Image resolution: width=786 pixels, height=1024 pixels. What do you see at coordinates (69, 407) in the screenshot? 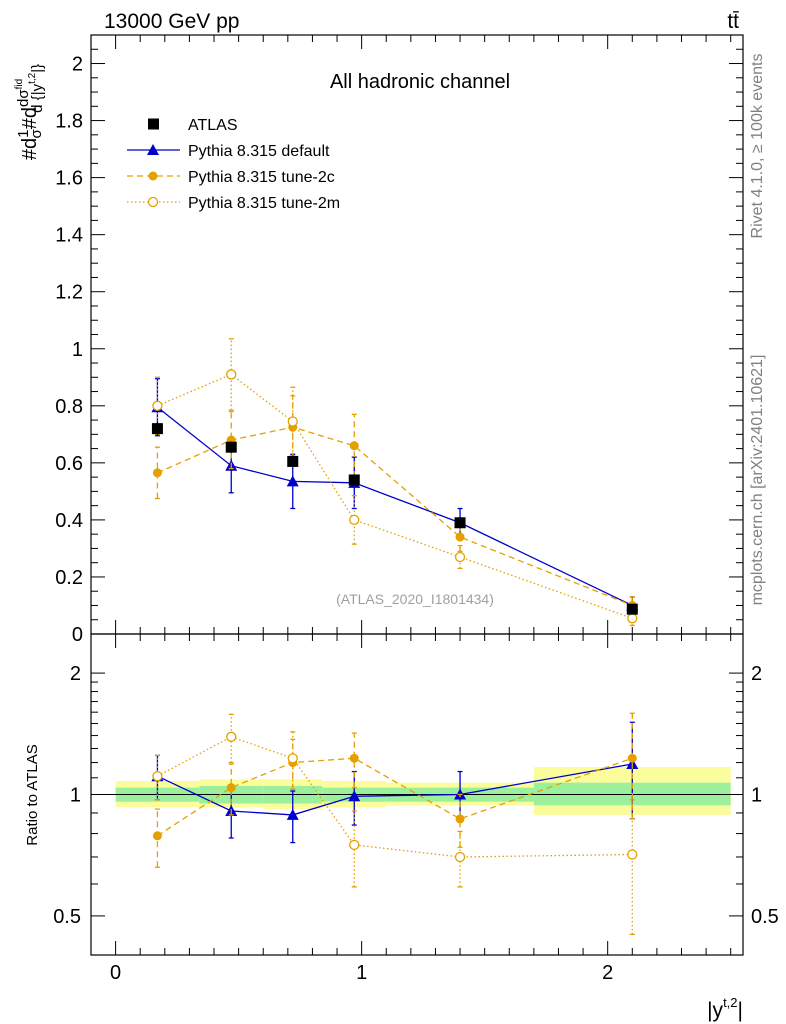
I see `y-tick-label: 0.8` at bounding box center [69, 407].